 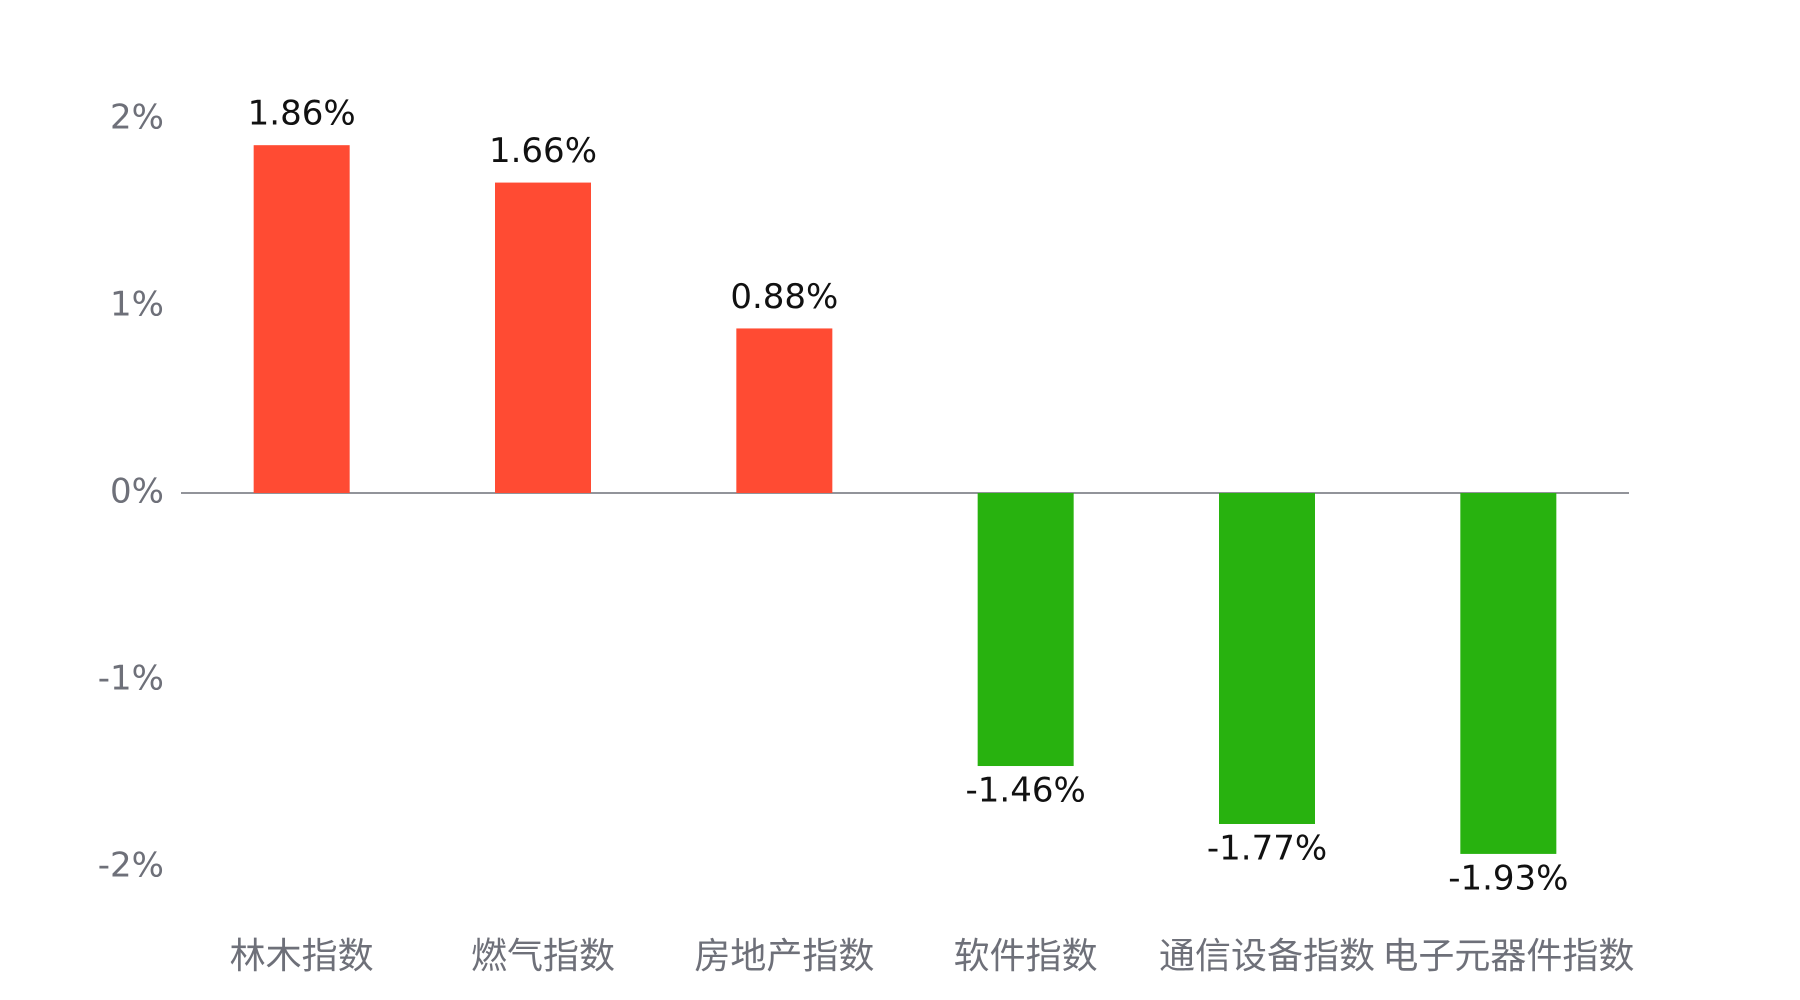 What do you see at coordinates (302, 956) in the screenshot?
I see `x-tick-label: 林木指数` at bounding box center [302, 956].